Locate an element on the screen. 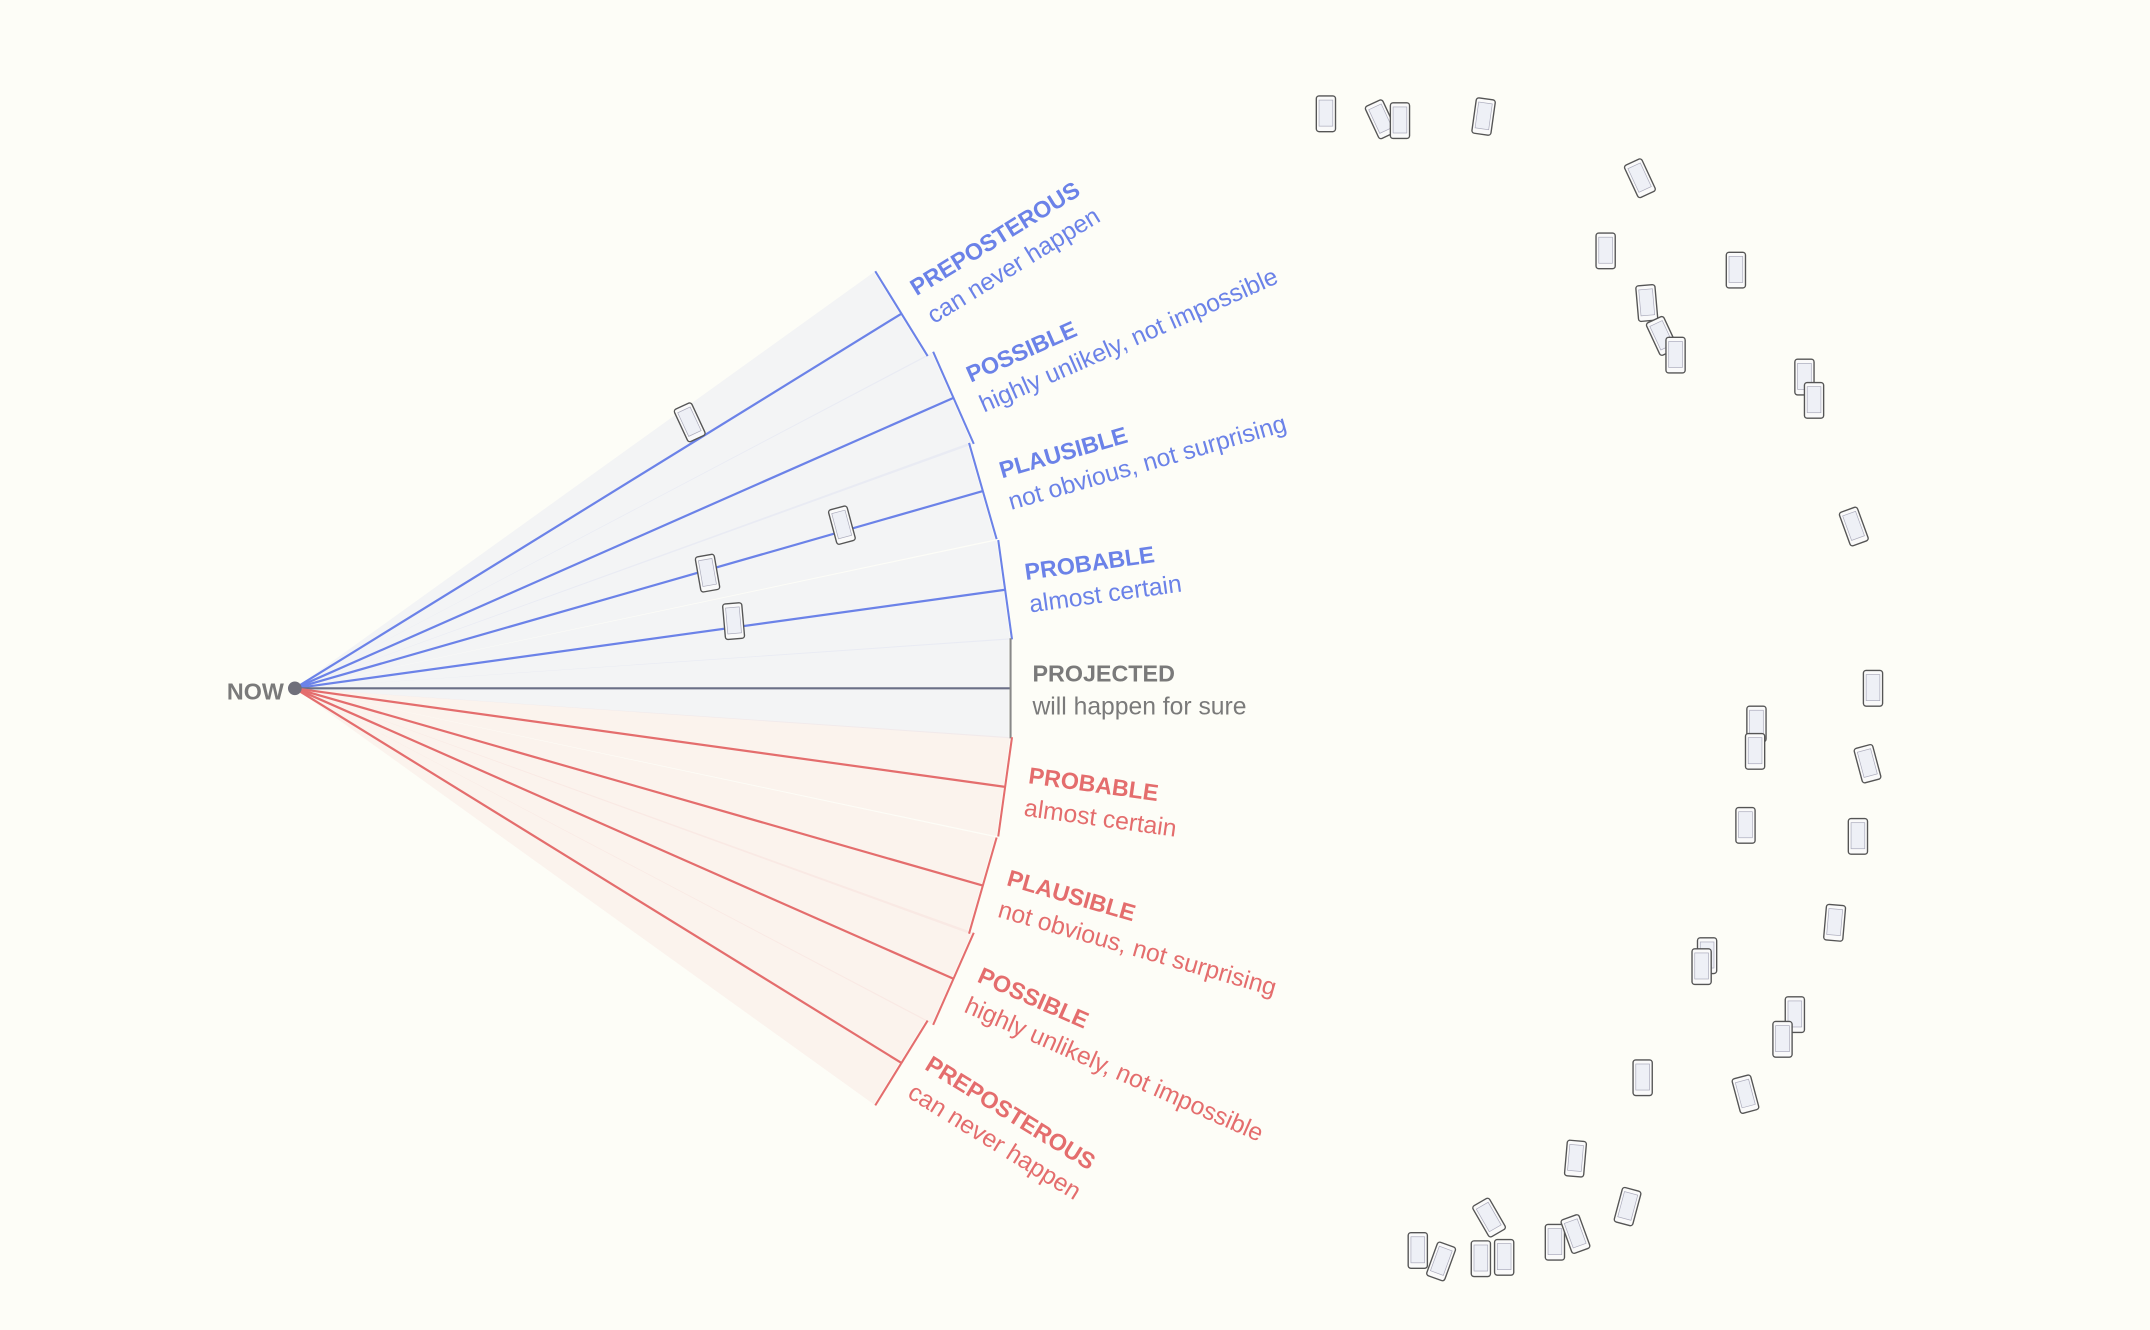 Image resolution: width=2150 pixels, height=1330 pixels. future-title: PROJECTED is located at coordinates (1103, 673).